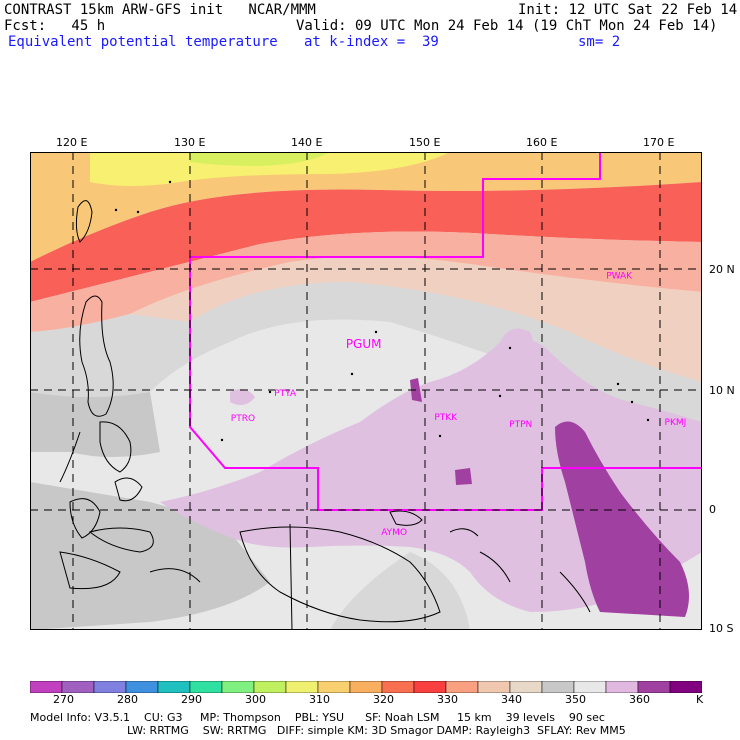 This screenshot has height=740, width=740. I want to click on init-time: Init: 12 UTC Sat 22 Feb 14, so click(628, 10).